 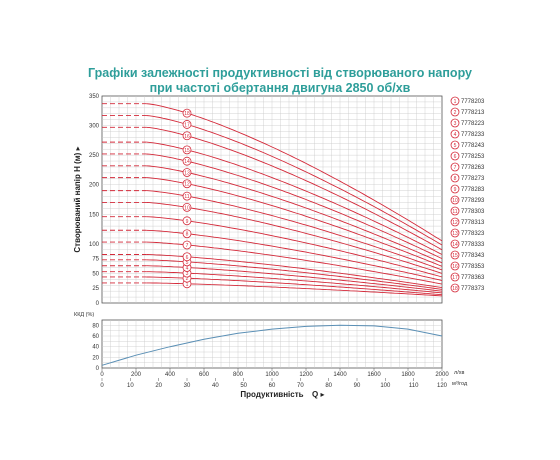 I want to click on x-tick-label-m3h: 10, so click(x=130, y=386).